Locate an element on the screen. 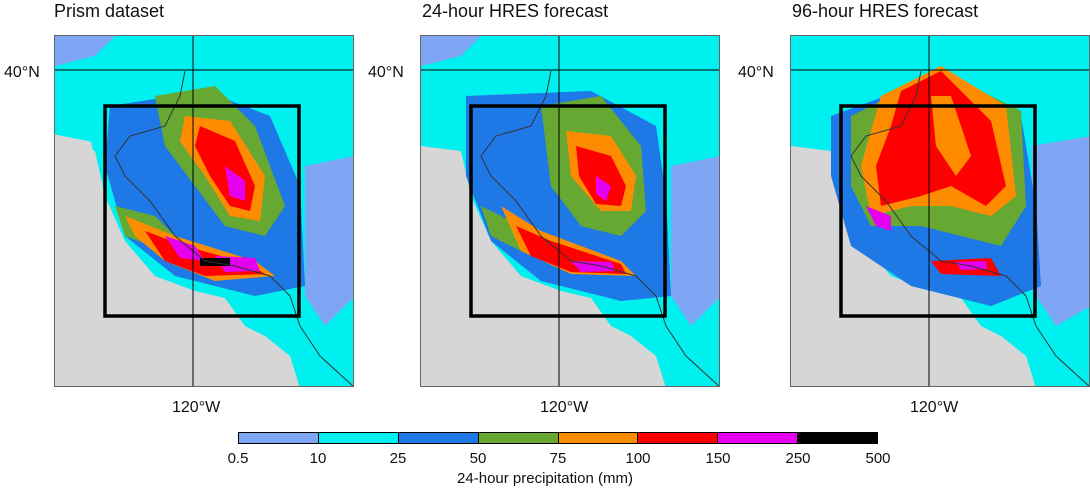 The height and width of the screenshot is (496, 1090). colorbar-tick-label: 250 is located at coordinates (798, 458).